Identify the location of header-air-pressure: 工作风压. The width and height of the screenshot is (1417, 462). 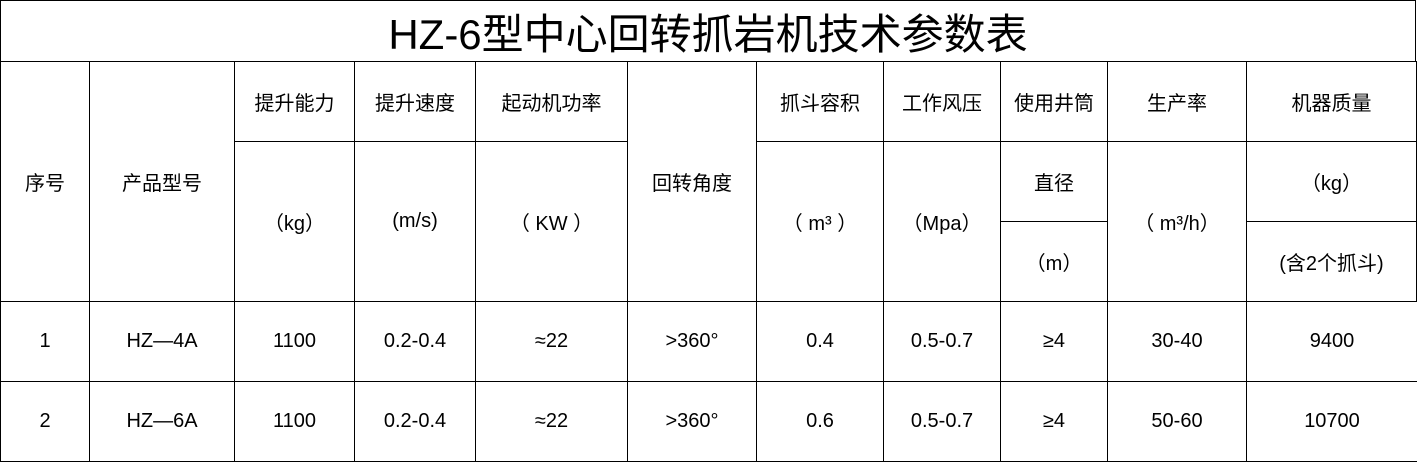
(942, 101).